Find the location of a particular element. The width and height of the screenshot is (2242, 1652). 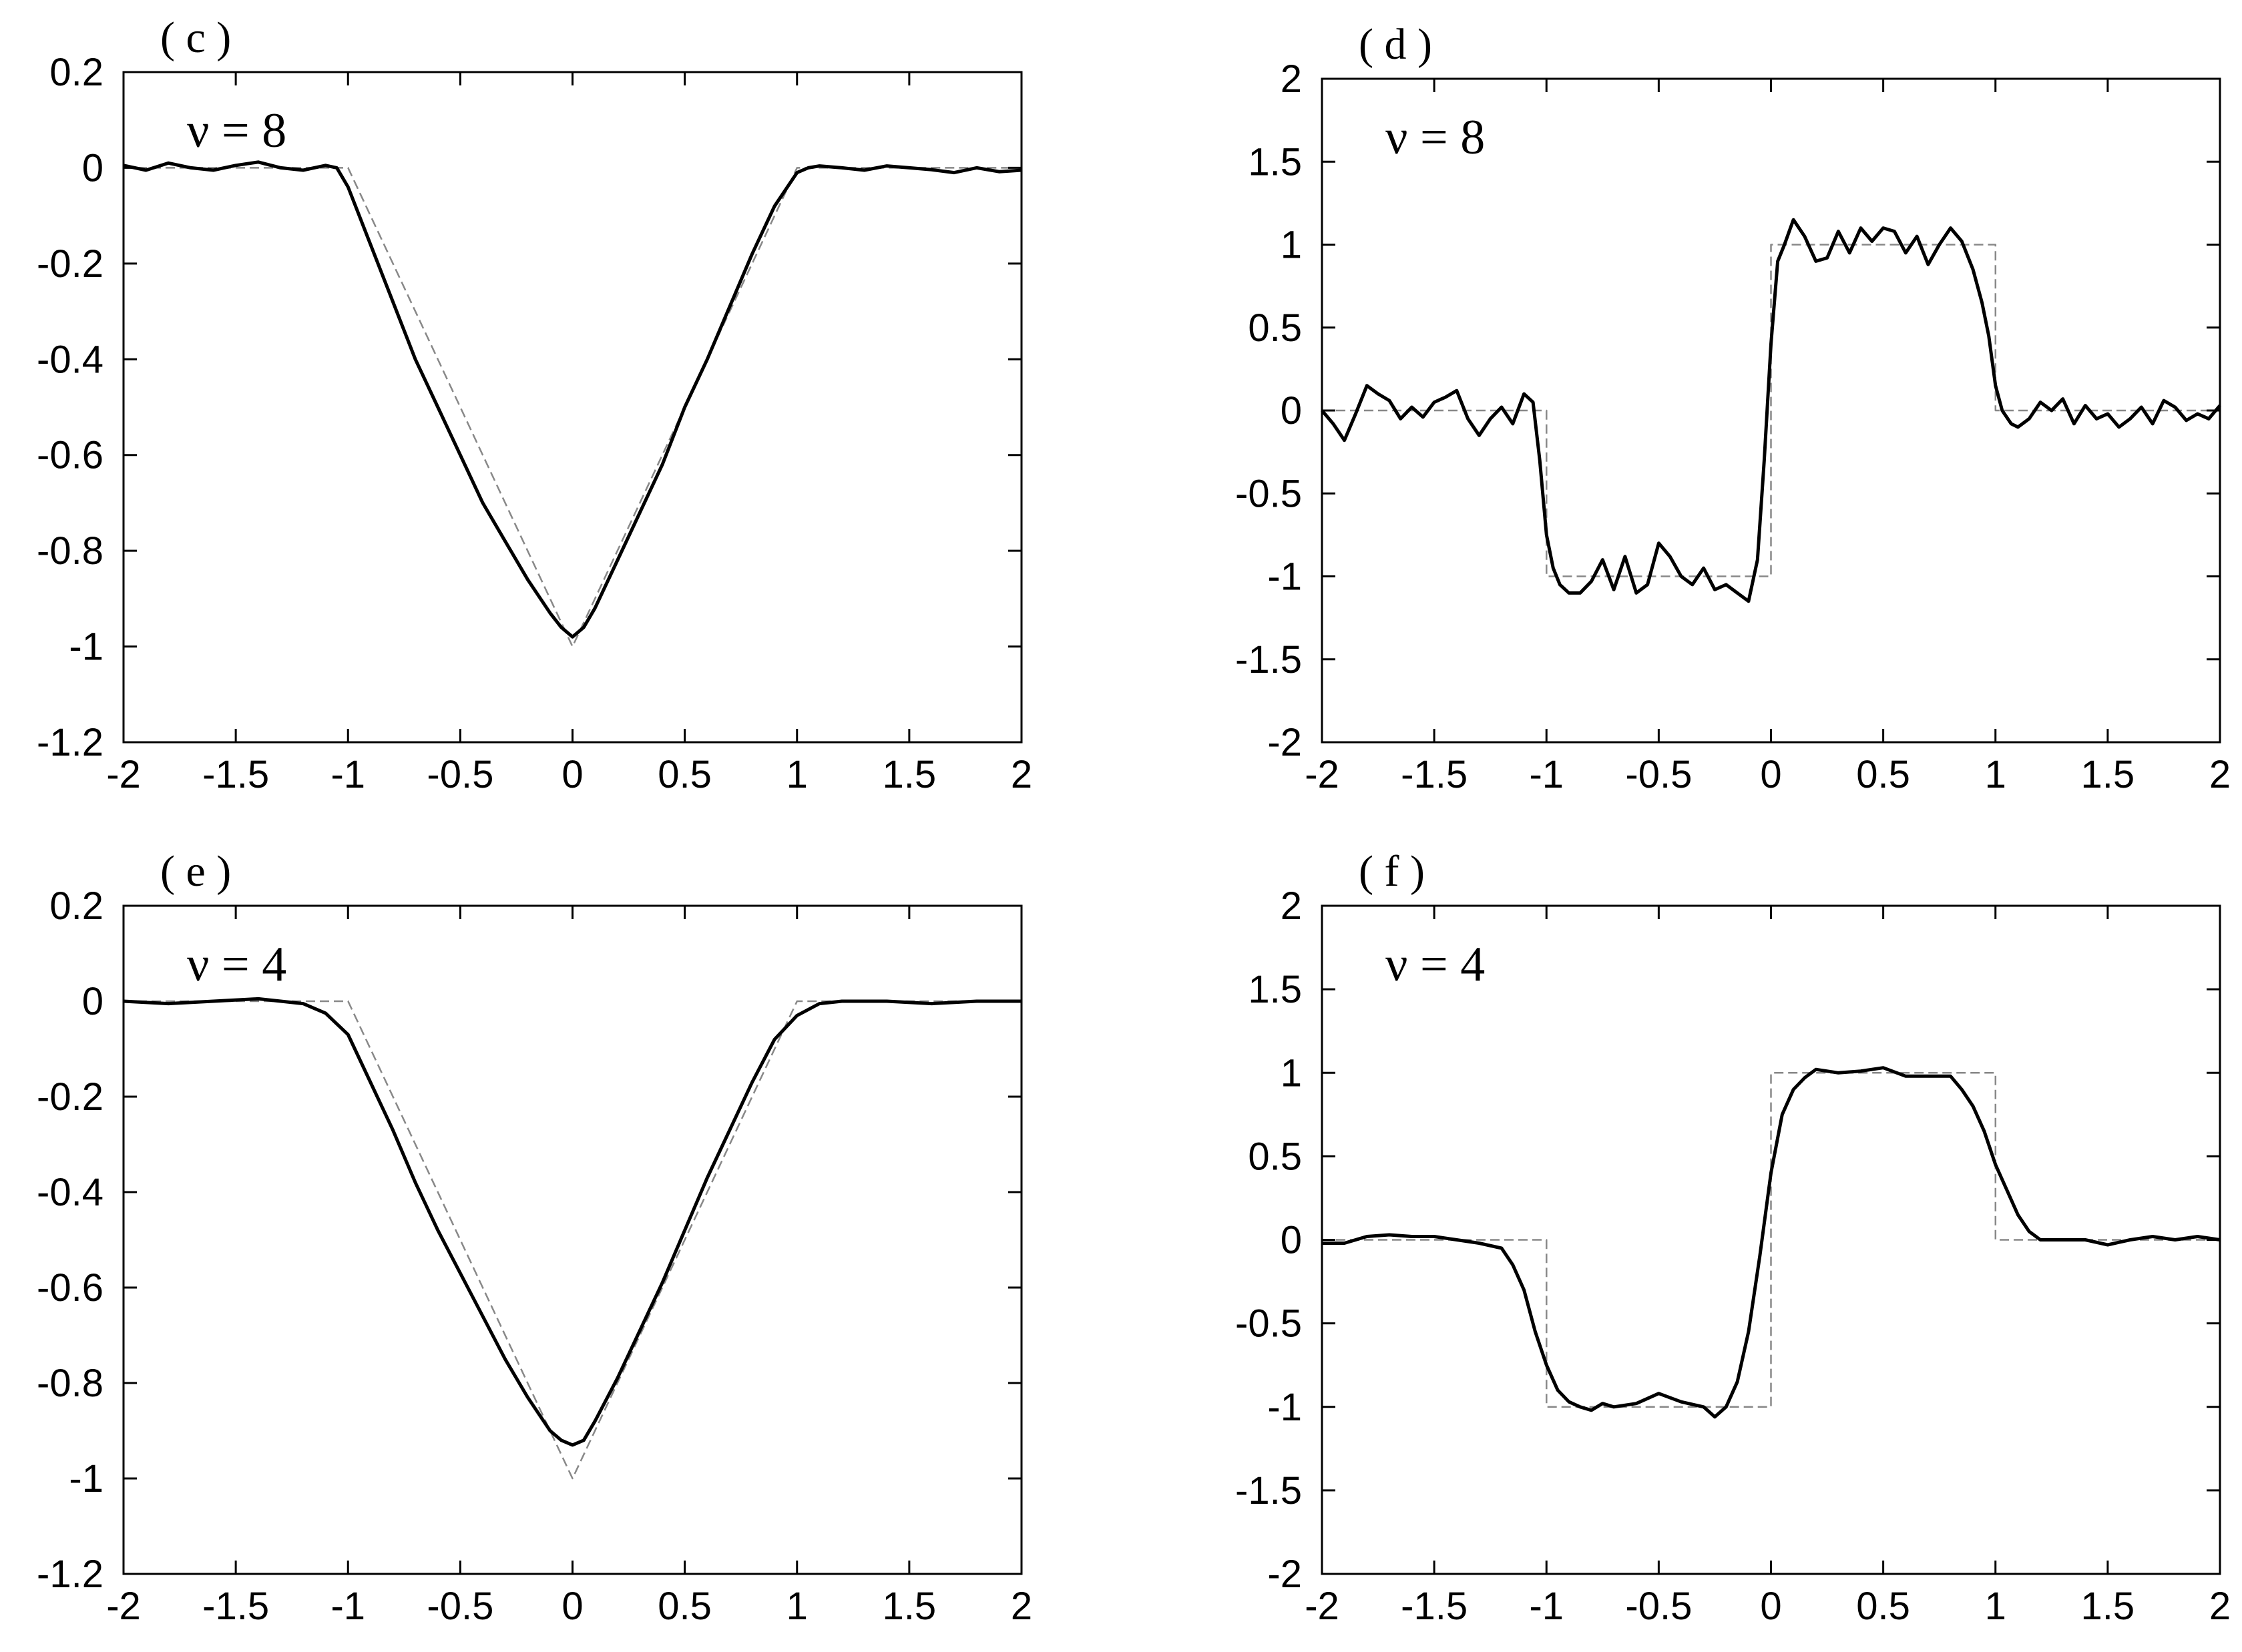

estimate-line-d is located at coordinates (1771, 410).